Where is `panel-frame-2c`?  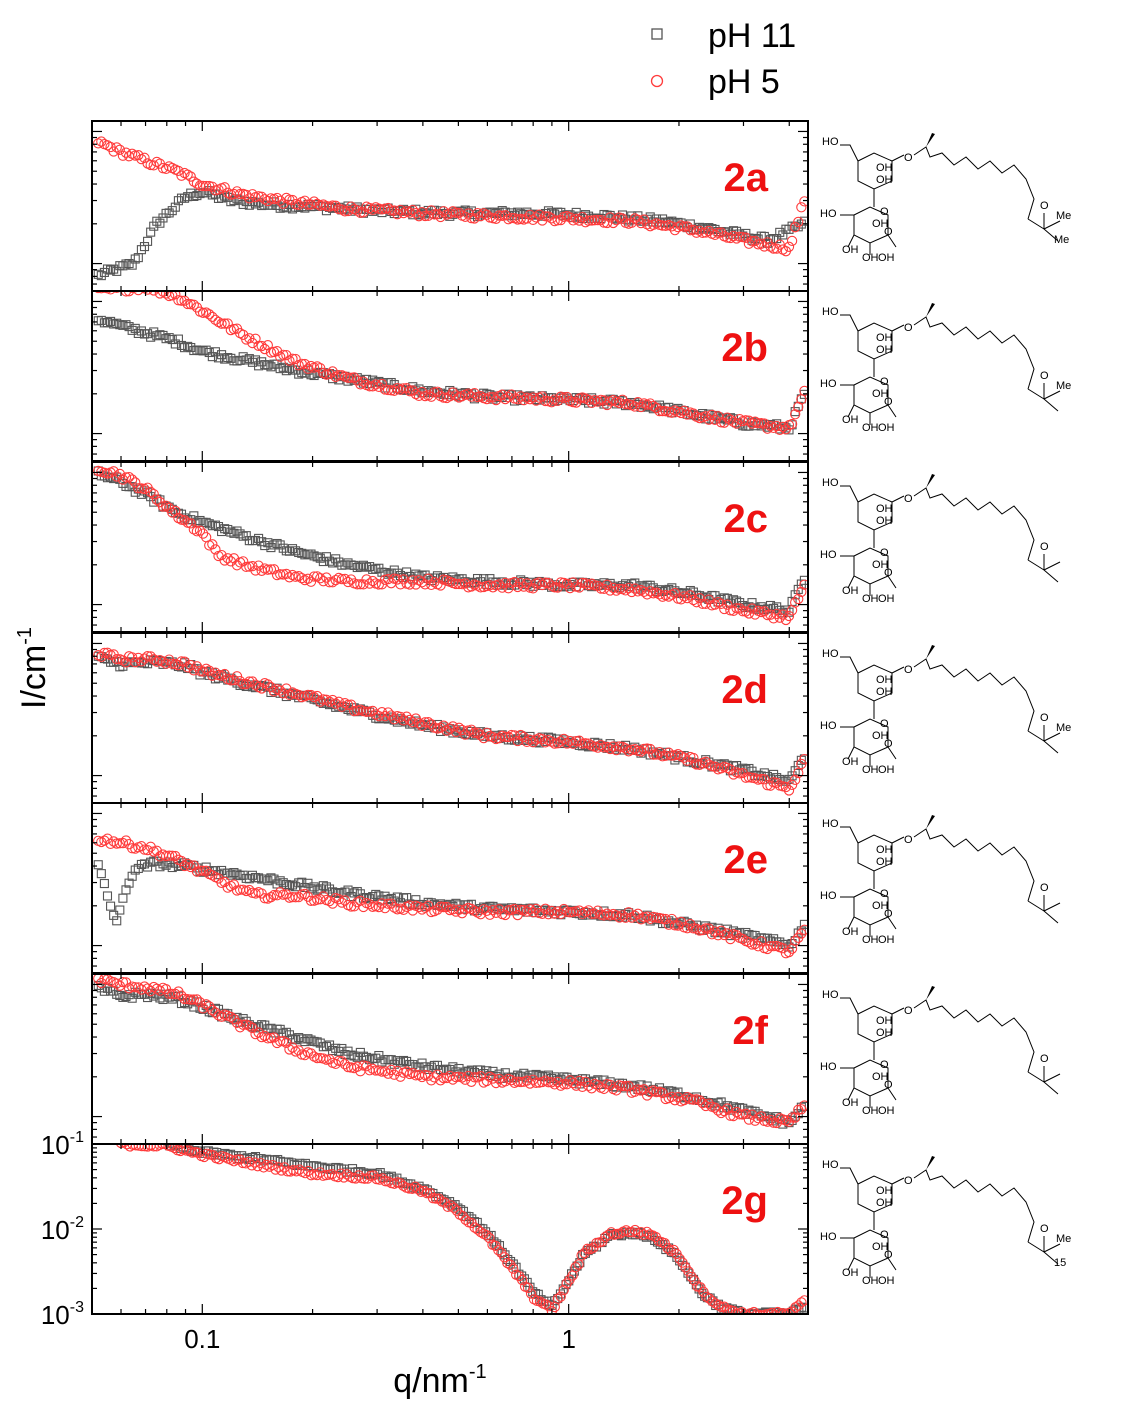
panel-frame-2c is located at coordinates (450, 547).